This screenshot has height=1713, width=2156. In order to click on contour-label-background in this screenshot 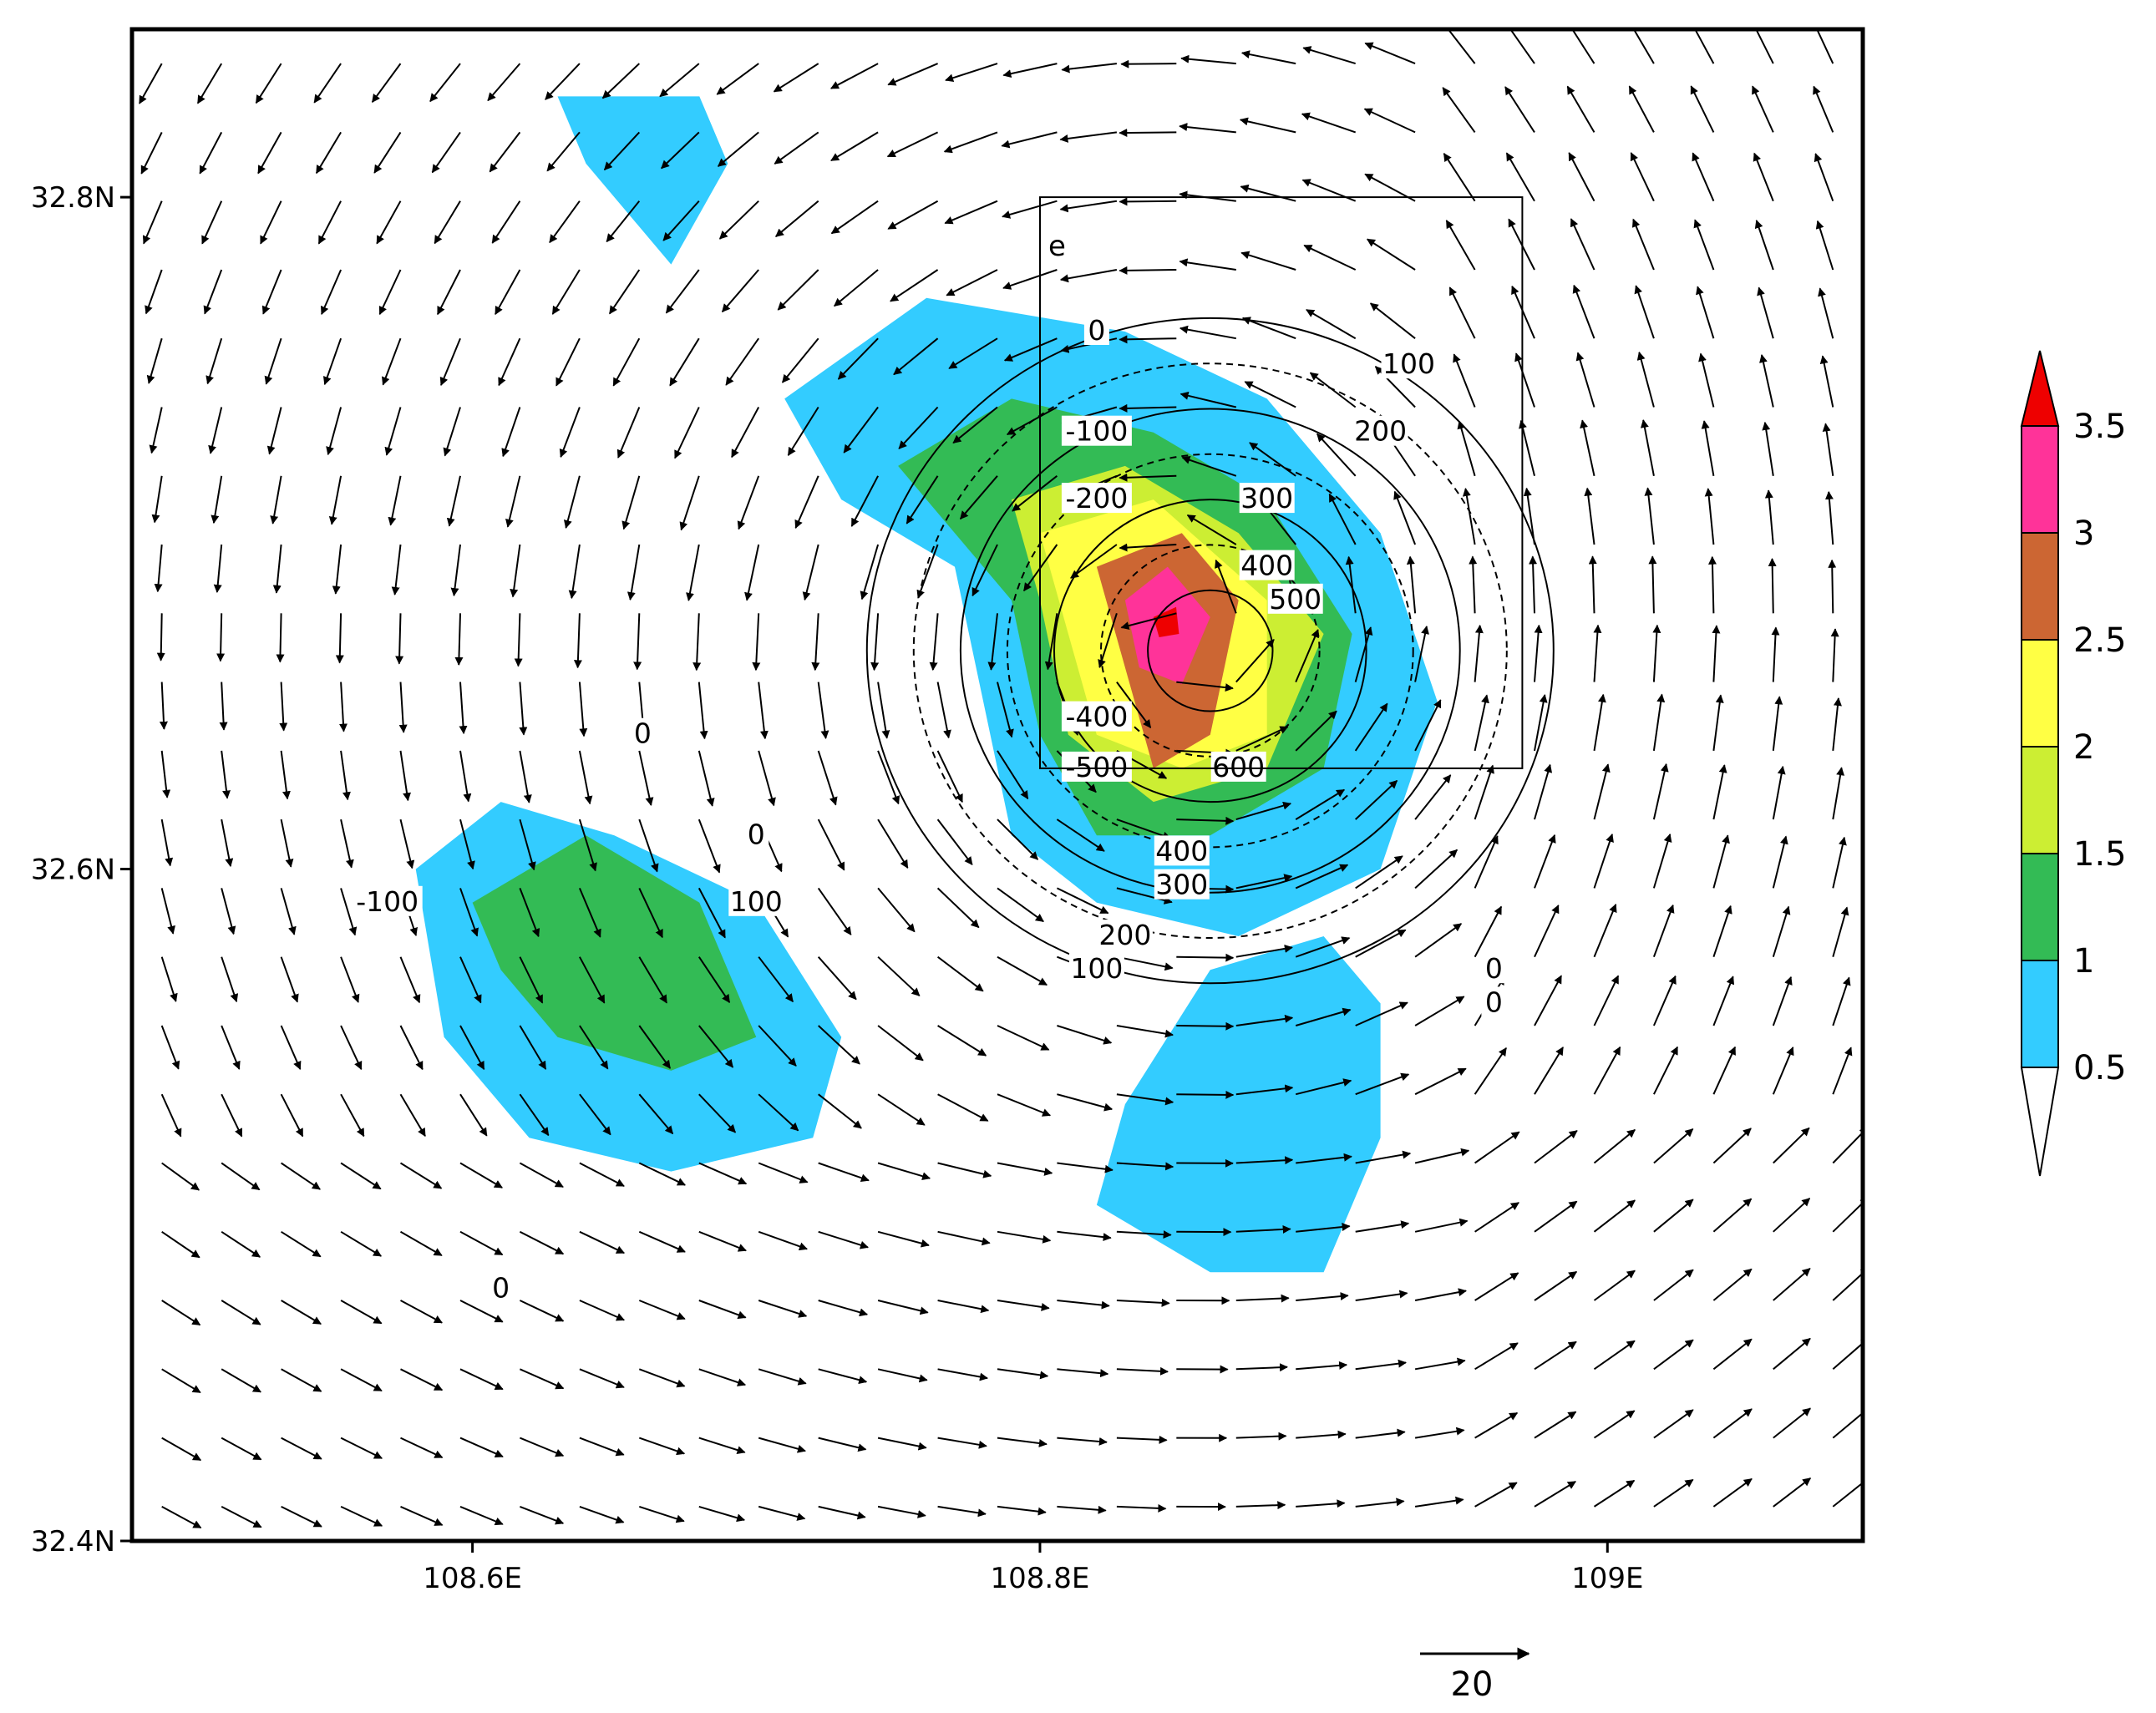, I will do `click(1125, 935)`.